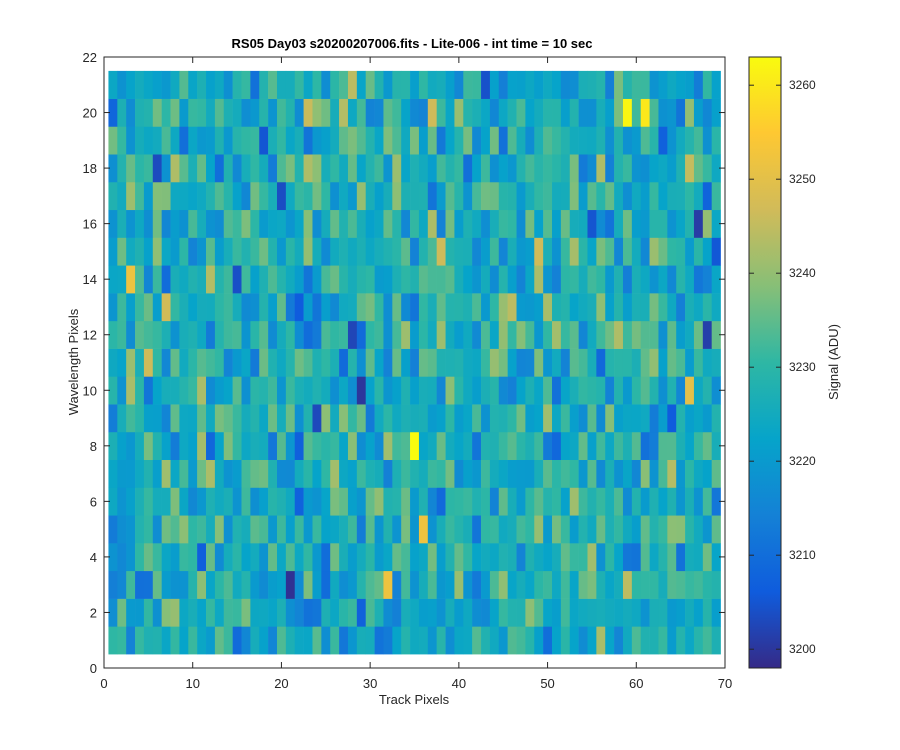 This screenshot has height=750, width=900. Describe the element at coordinates (93, 557) in the screenshot. I see `y-tick-label: 4` at that location.